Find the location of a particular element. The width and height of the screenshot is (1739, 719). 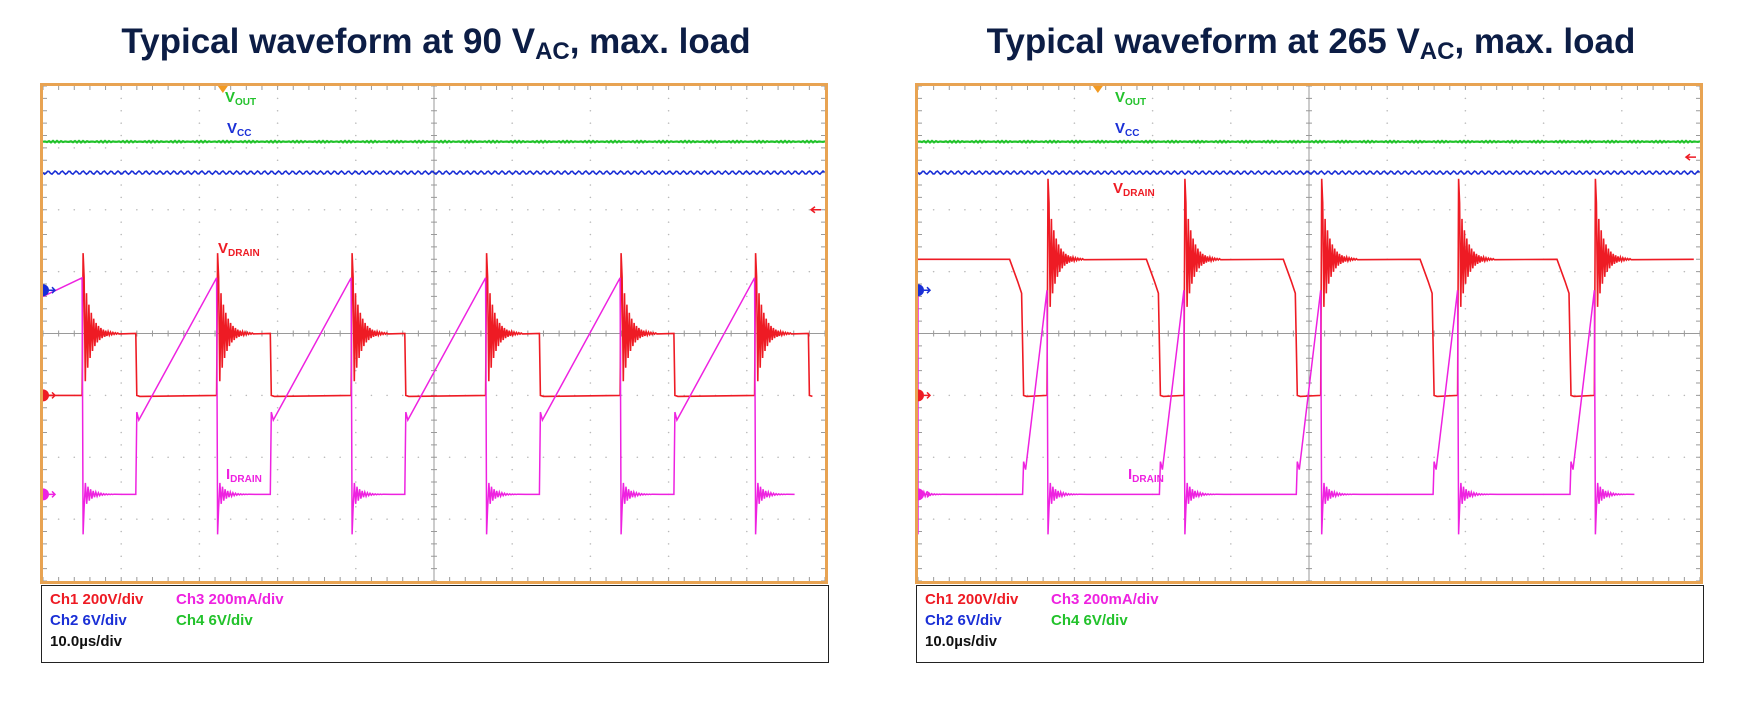

title-main: Typical waveform at 265 V is located at coordinates (1203, 41).